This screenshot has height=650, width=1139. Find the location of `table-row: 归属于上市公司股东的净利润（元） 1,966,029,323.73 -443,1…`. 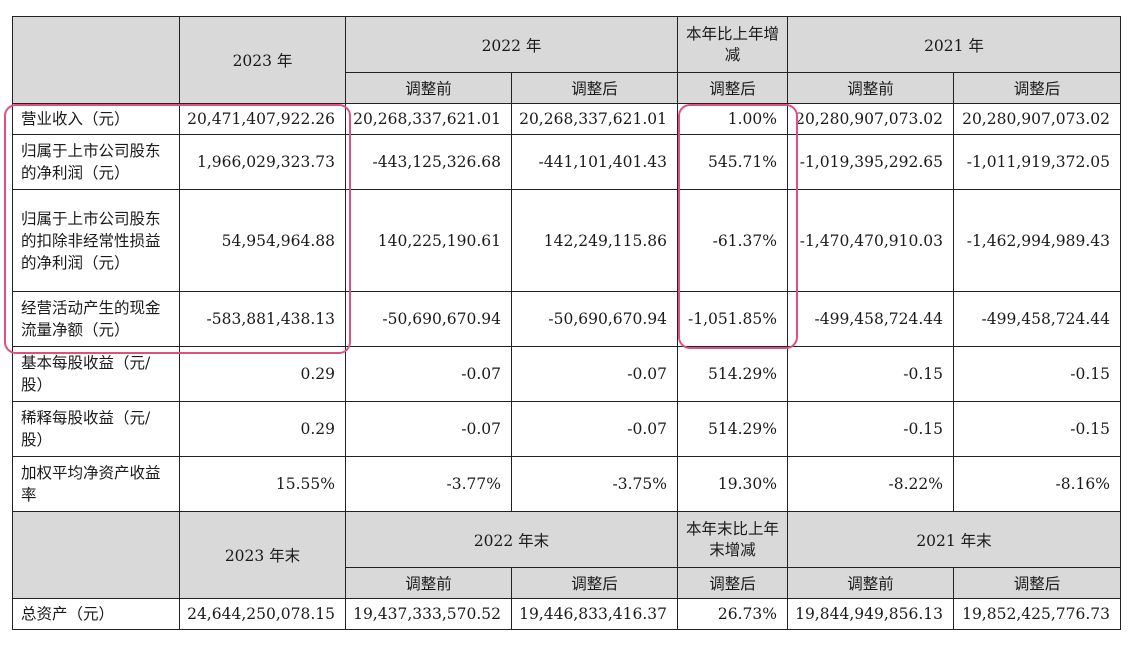

table-row: 归属于上市公司股东的净利润（元） 1,966,029,323.73 -443,1… is located at coordinates (566, 162).